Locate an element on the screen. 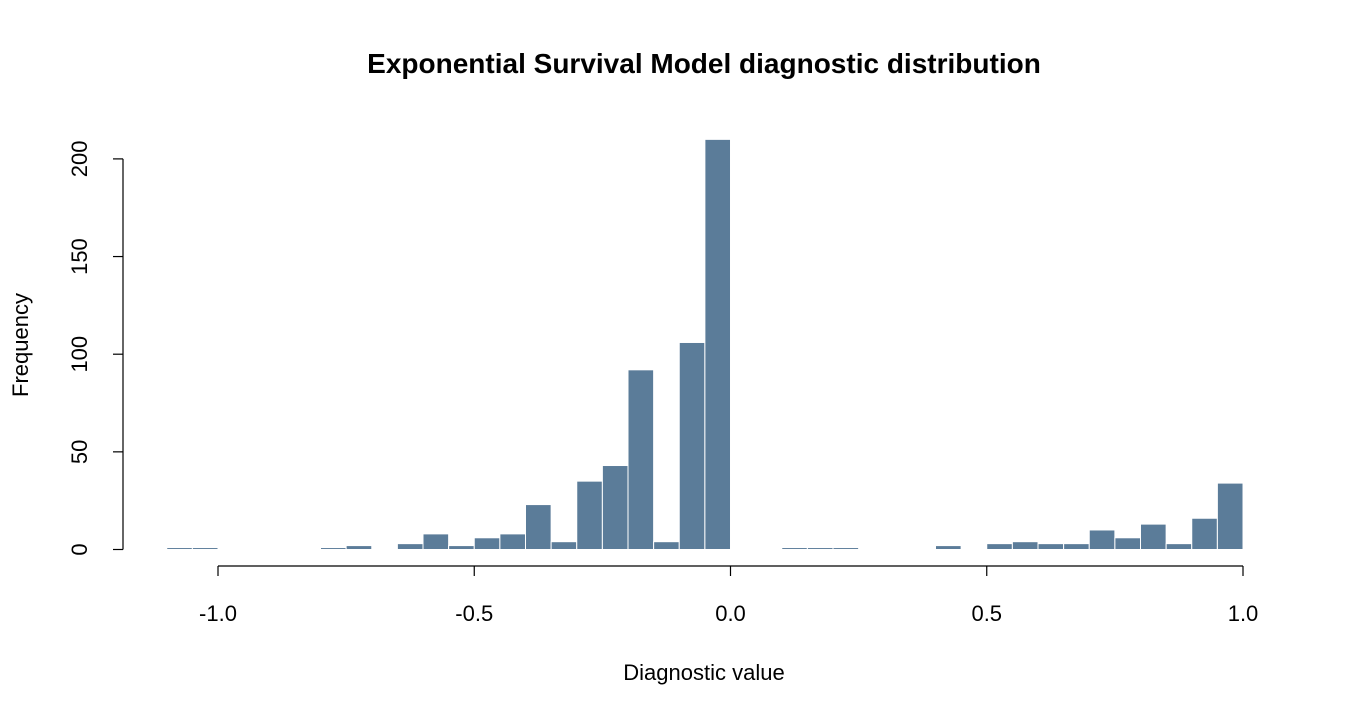  x-tick-label: 1.0 is located at coordinates (1243, 613).